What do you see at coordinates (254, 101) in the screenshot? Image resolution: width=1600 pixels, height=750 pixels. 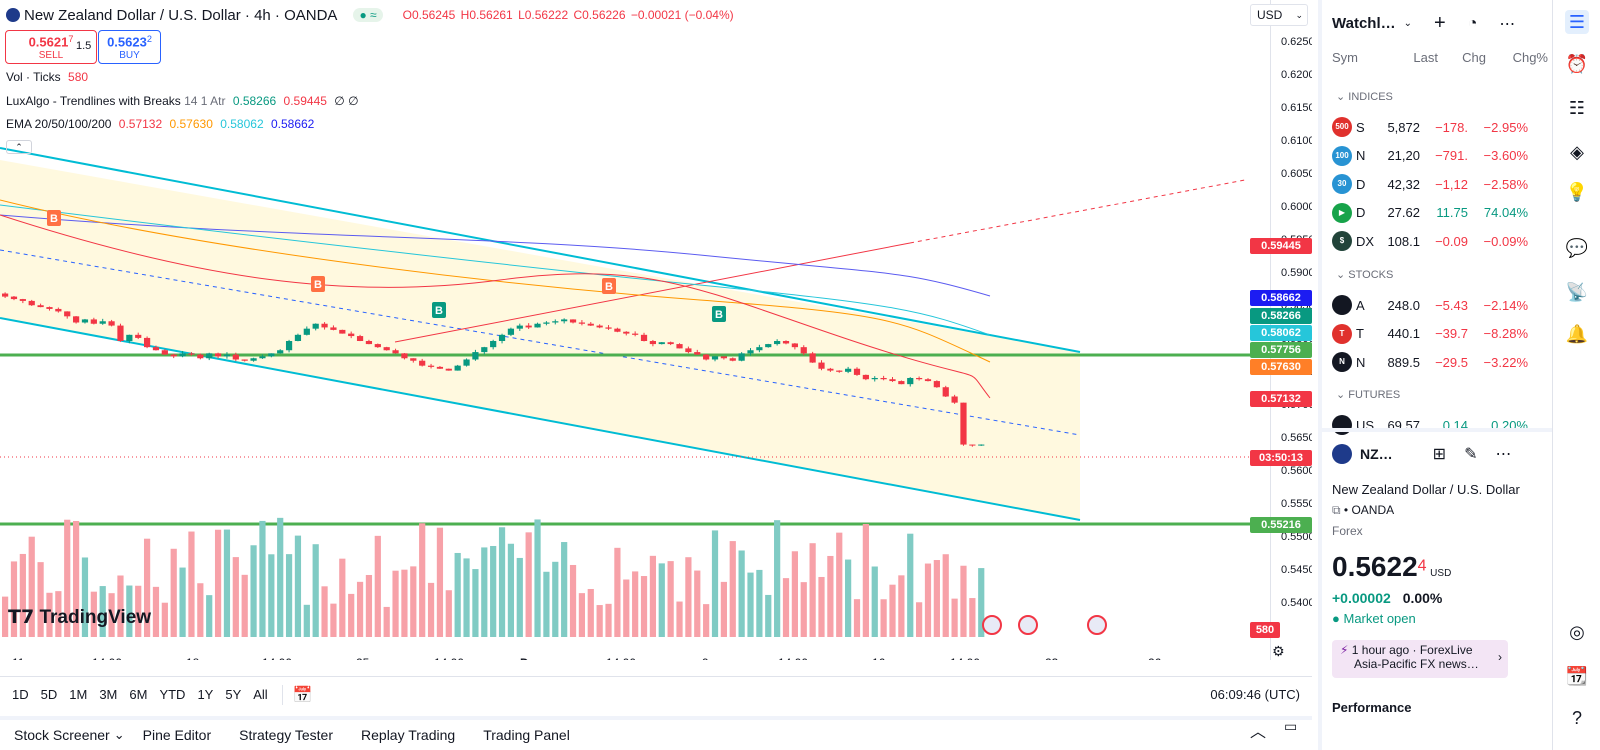 I see `luxalgo-value-1: 0.58266` at bounding box center [254, 101].